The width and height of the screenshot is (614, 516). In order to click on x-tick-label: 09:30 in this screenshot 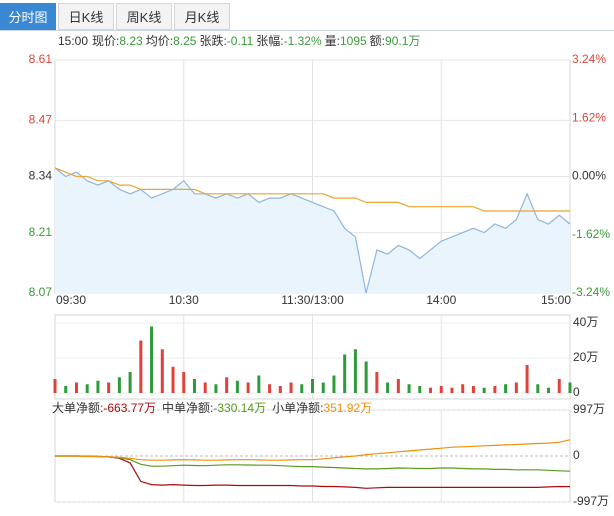, I will do `click(71, 300)`.